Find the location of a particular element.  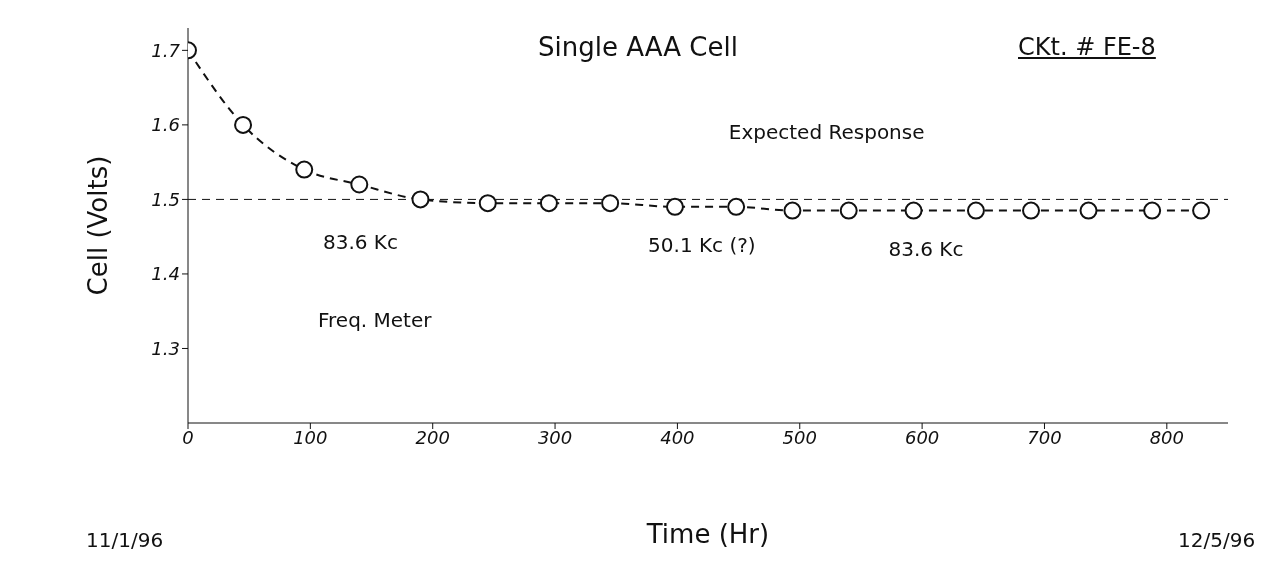

x-tick-label: 600 is located at coordinates (922, 437).